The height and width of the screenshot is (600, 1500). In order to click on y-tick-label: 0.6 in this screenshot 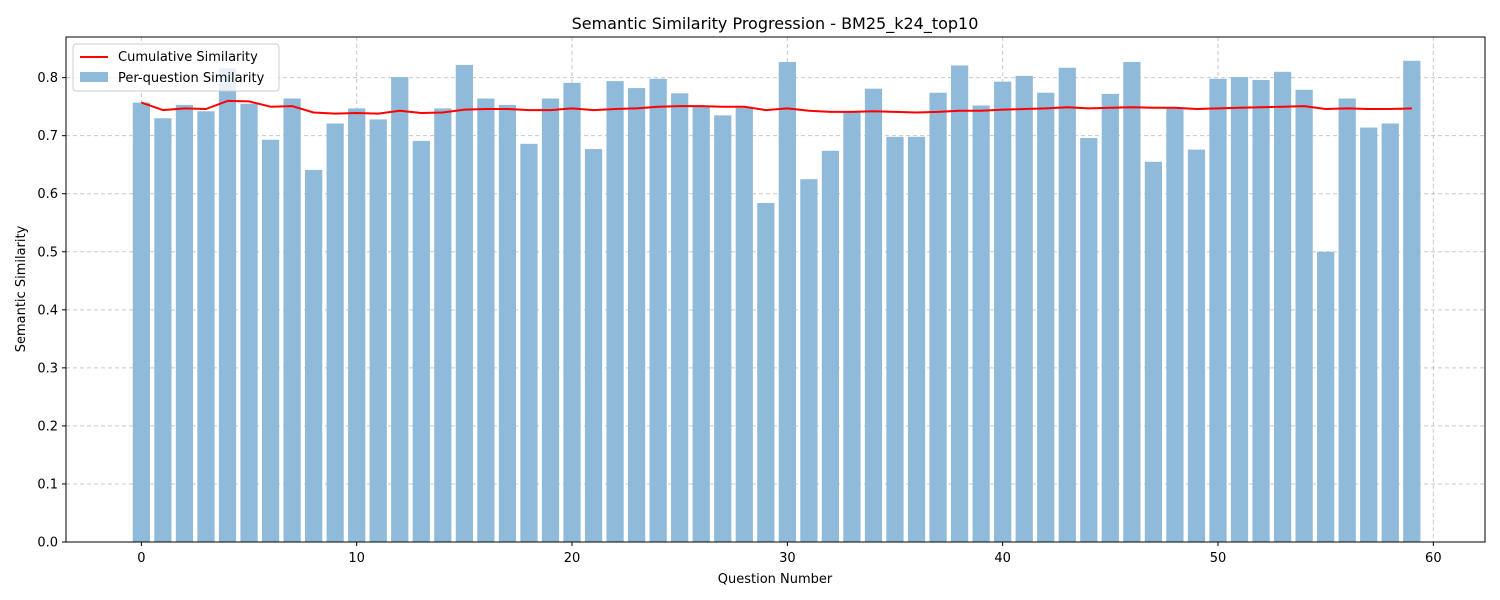, I will do `click(47, 194)`.